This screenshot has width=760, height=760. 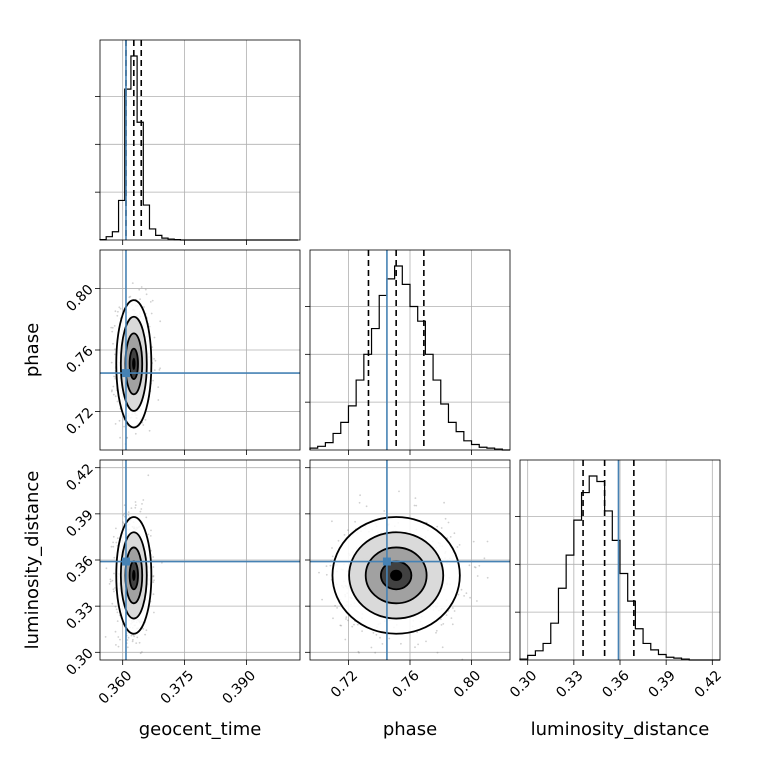 What do you see at coordinates (344, 684) in the screenshot?
I see `xtick-label-phase-0: 0.72` at bounding box center [344, 684].